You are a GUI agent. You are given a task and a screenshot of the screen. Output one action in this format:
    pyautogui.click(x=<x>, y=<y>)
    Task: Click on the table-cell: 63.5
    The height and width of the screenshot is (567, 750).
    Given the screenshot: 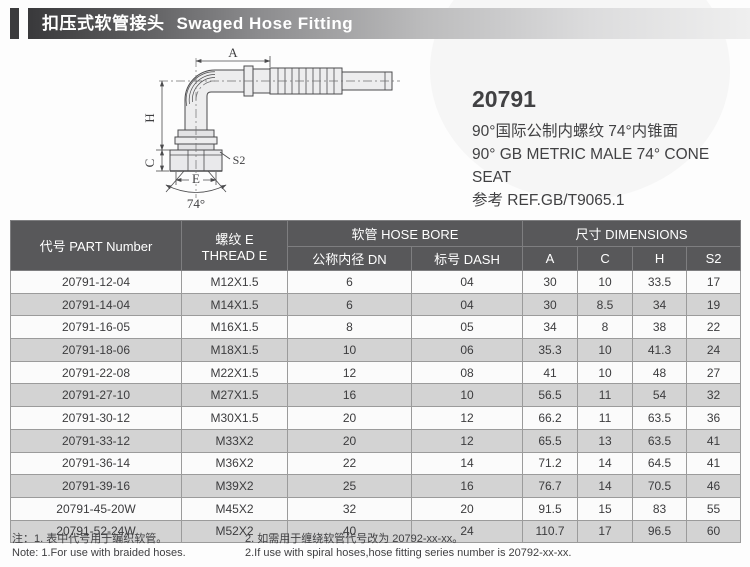 What is the action you would take?
    pyautogui.click(x=660, y=440)
    